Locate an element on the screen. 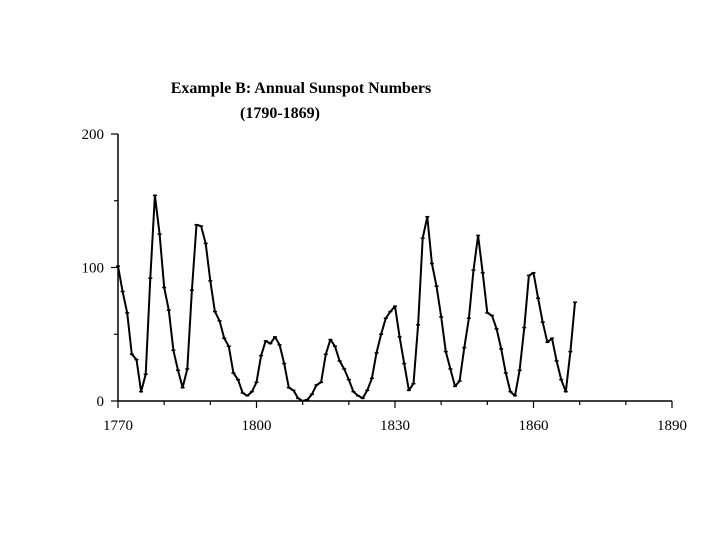  x-tick-label: 1830 is located at coordinates (395, 426).